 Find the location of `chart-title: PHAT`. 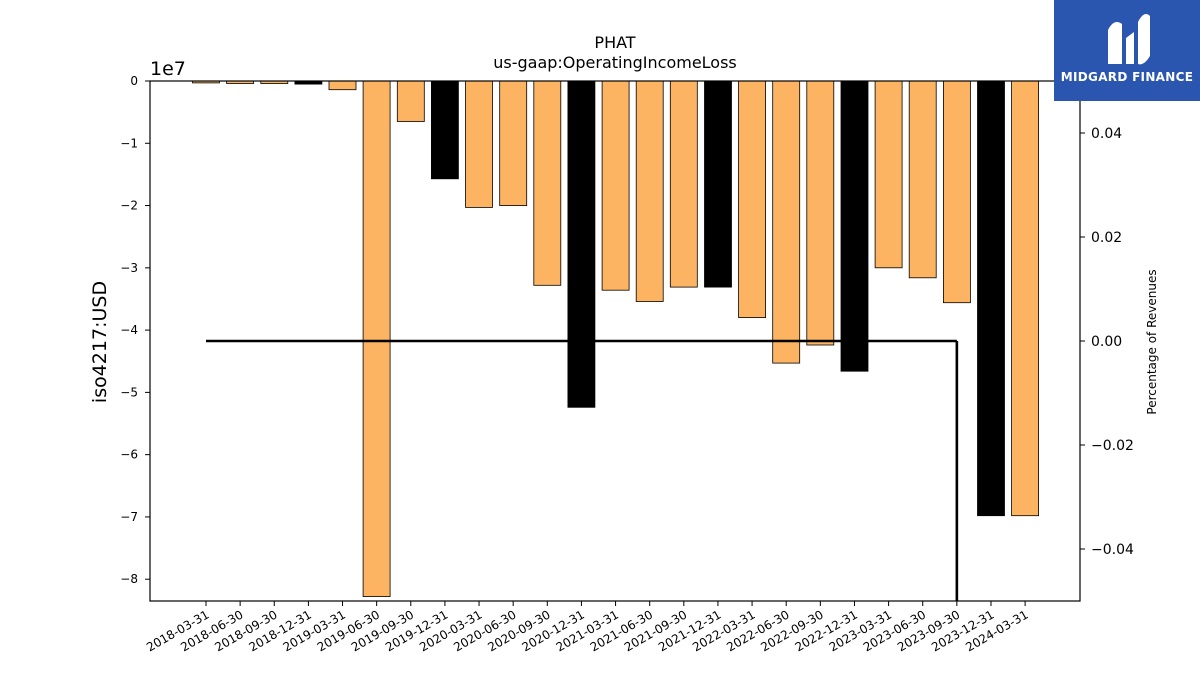

chart-title: PHAT is located at coordinates (614, 42).